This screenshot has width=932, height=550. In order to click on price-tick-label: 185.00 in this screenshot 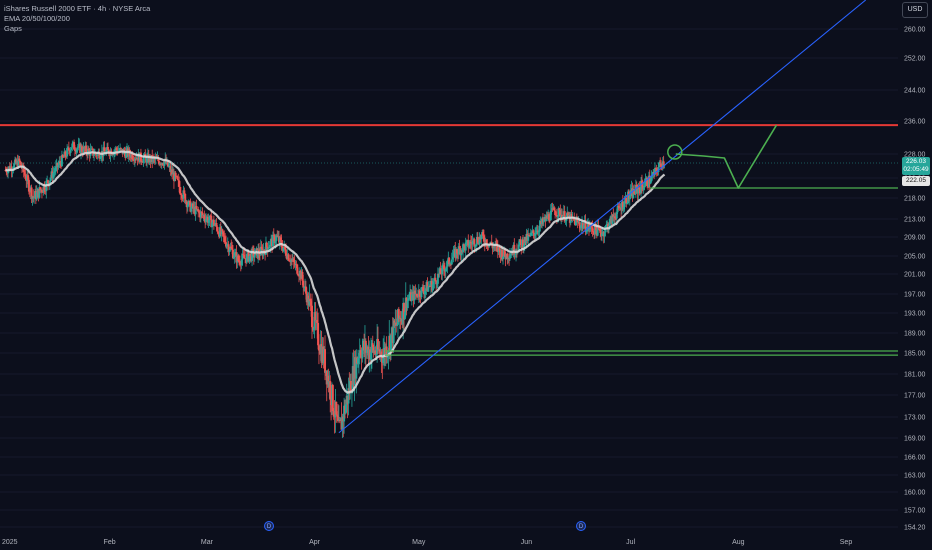, I will do `click(915, 354)`.